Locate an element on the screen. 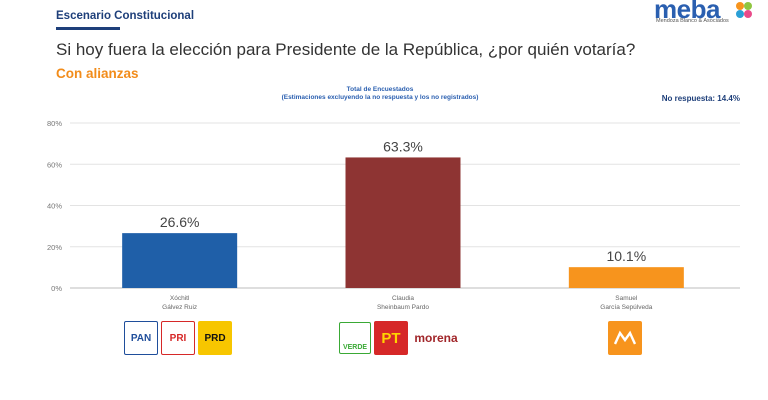 The width and height of the screenshot is (768, 400). verde-logo-icon: VERDE is located at coordinates (355, 338).